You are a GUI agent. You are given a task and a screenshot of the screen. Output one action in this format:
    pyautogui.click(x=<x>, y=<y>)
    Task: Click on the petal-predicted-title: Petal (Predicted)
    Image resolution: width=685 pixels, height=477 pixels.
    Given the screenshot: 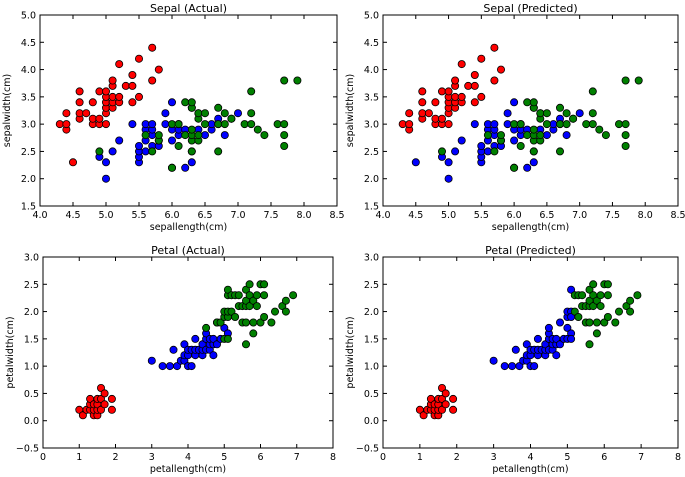 What is the action you would take?
    pyautogui.click(x=530, y=250)
    